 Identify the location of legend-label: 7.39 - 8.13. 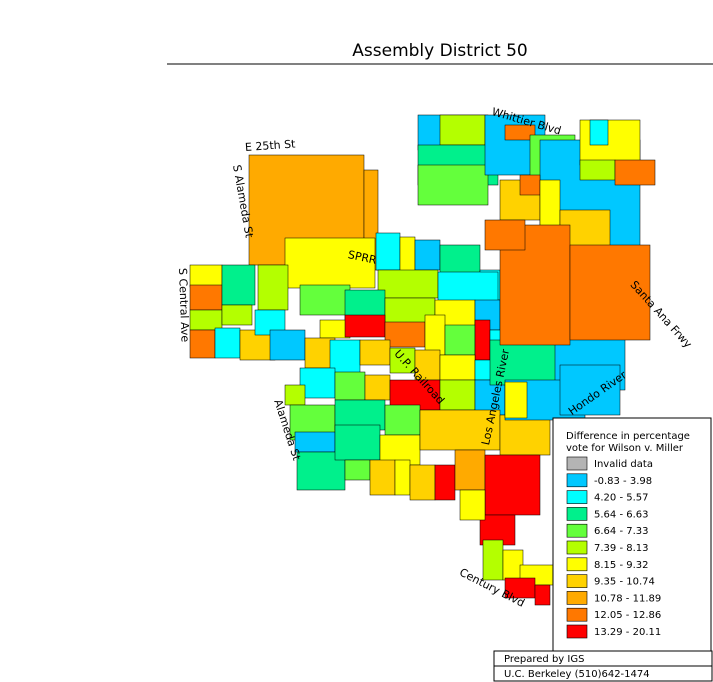
(621, 548).